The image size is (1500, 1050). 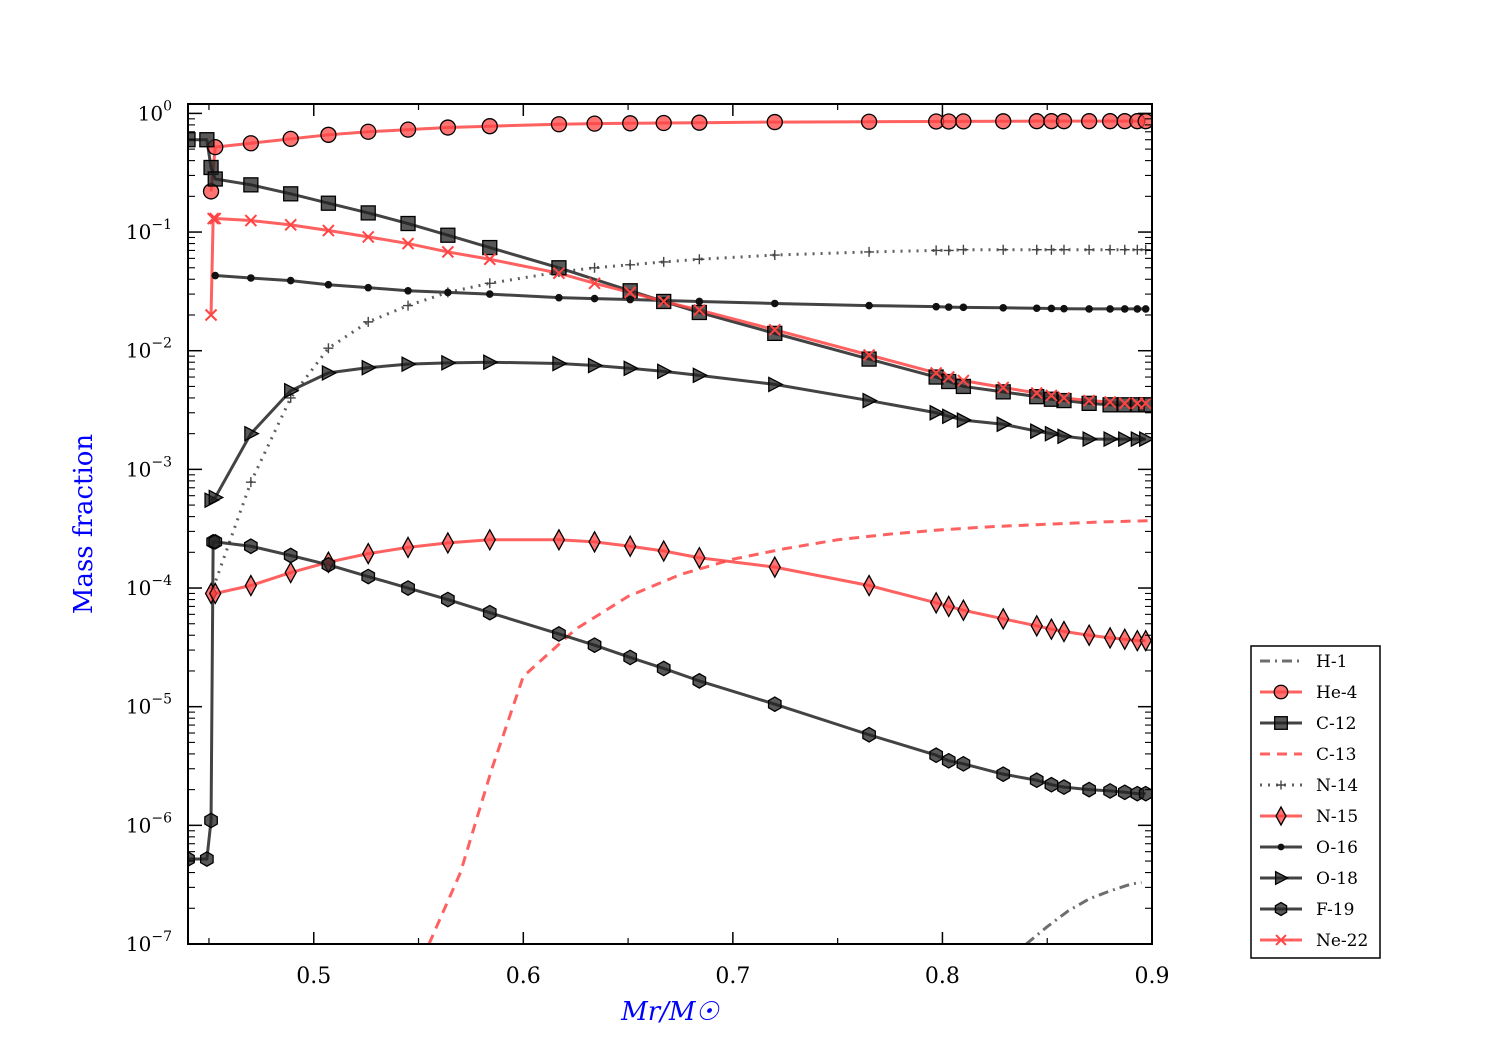 I want to click on y-tick-label: 10⁻⁶, so click(x=149, y=823).